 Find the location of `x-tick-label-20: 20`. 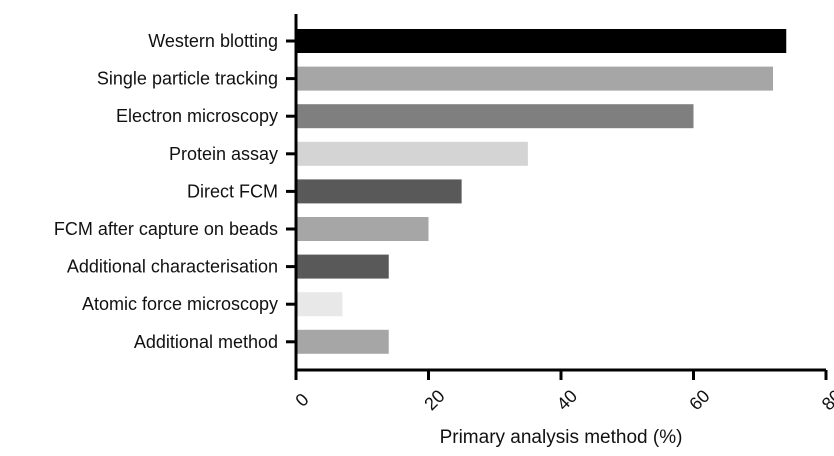

x-tick-label-20: 20 is located at coordinates (434, 400).